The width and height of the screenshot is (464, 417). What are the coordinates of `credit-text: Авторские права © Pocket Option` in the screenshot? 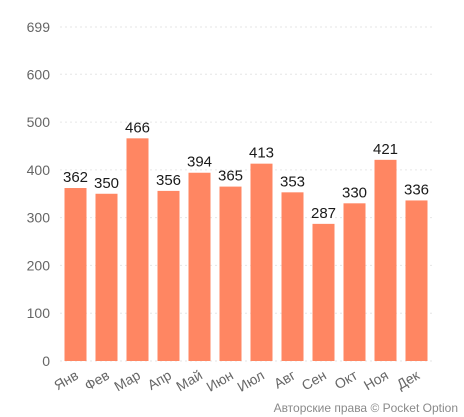 It's located at (366, 408).